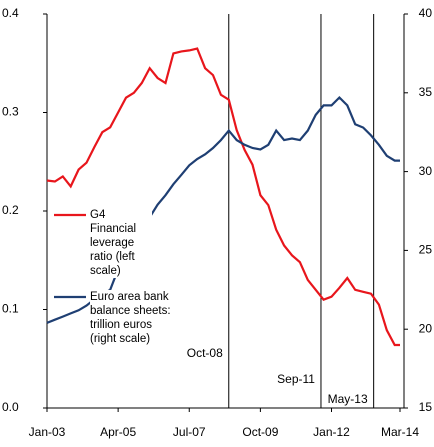  Describe the element at coordinates (426, 250) in the screenshot. I see `y2-tick-label: 25` at that location.